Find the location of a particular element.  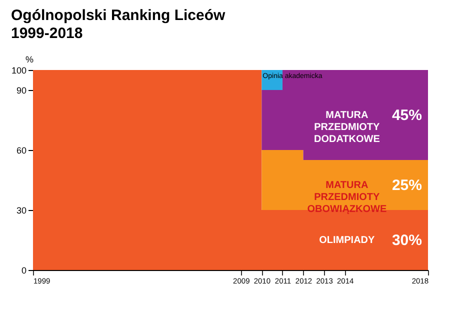

series-label: MATURA PRZEDMIOTY OBOWIĄZKOWE is located at coordinates (347, 197).